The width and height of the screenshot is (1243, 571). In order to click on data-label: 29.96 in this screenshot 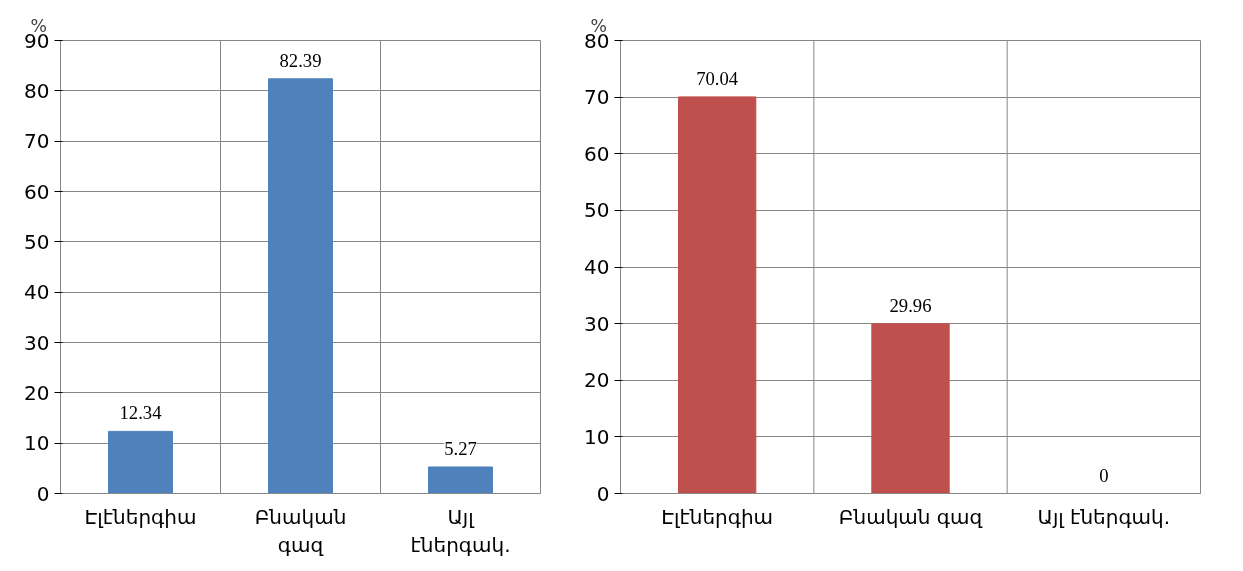, I will do `click(910, 305)`.